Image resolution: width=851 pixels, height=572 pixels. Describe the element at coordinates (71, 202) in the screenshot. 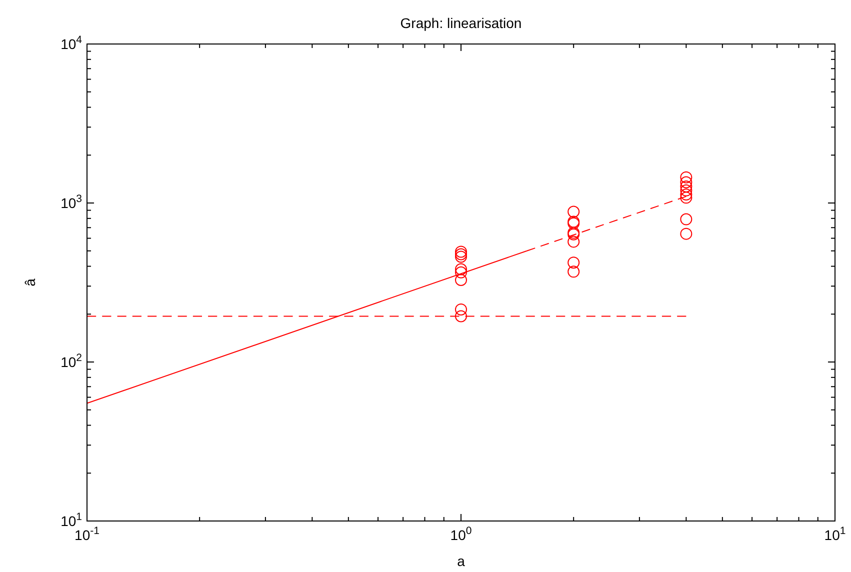

I see `y-tick-label: 10$^{3}$` at that location.